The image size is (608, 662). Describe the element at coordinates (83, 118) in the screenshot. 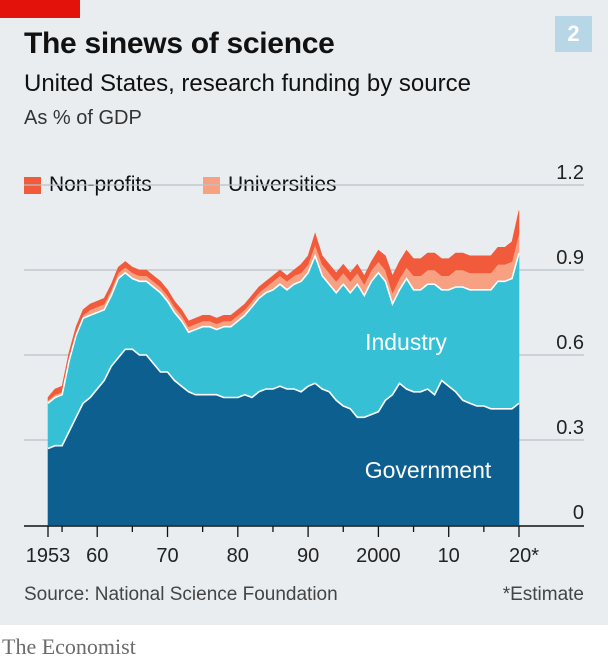

I see `chart-unit: As % of GDP` at that location.